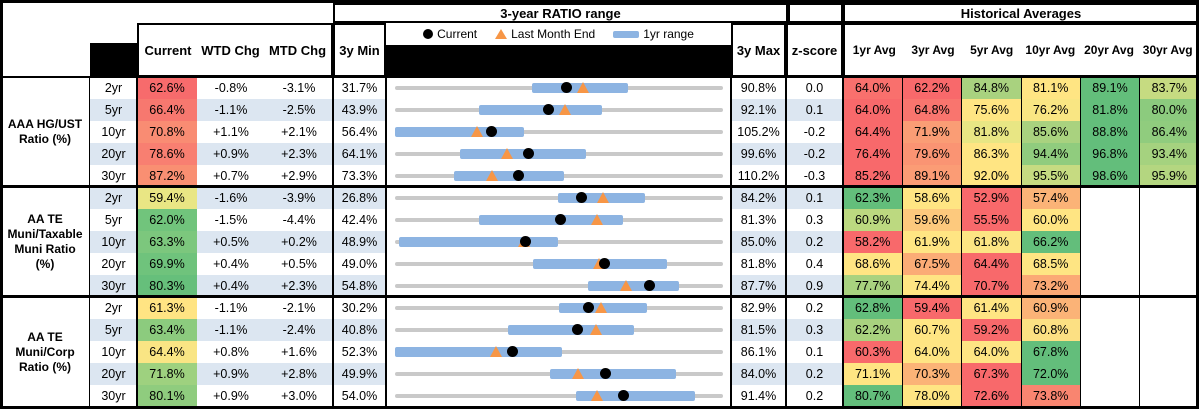  I want to click on avg-cell: 52.9%, so click(991, 198).